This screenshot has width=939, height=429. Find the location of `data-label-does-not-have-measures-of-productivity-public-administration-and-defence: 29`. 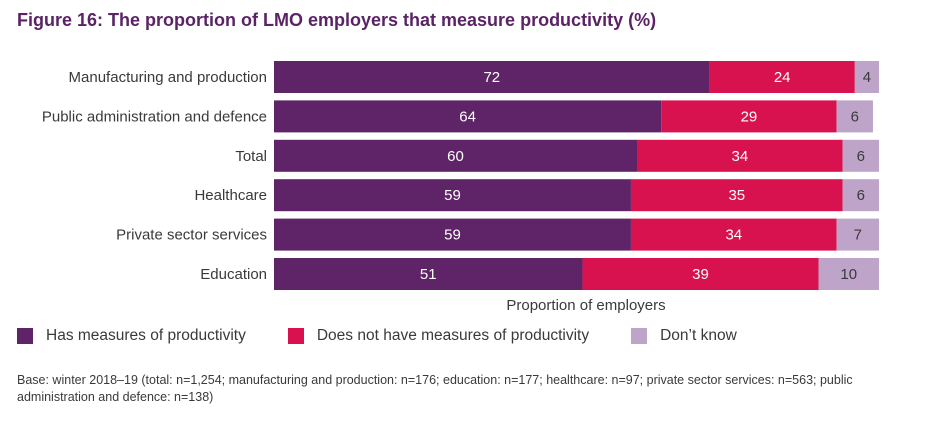

data-label-does-not-have-measures-of-productivity-public-administration-and-defence: 29 is located at coordinates (749, 116).